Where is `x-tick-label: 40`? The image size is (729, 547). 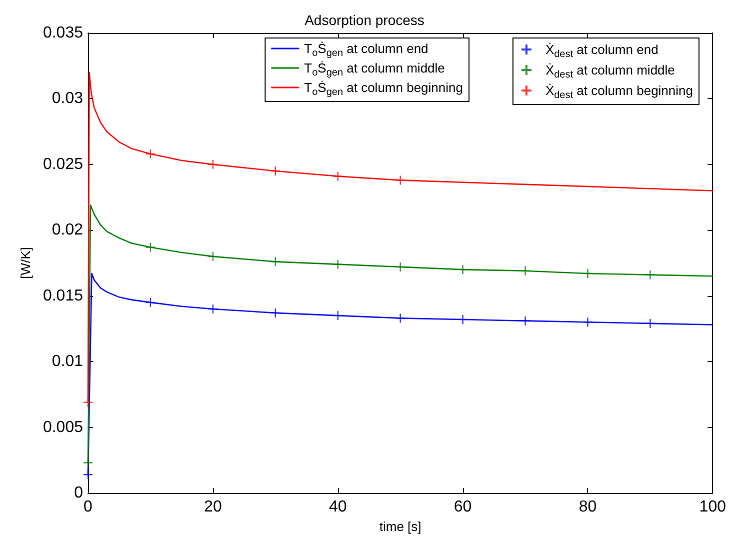 x-tick-label: 40 is located at coordinates (337, 507).